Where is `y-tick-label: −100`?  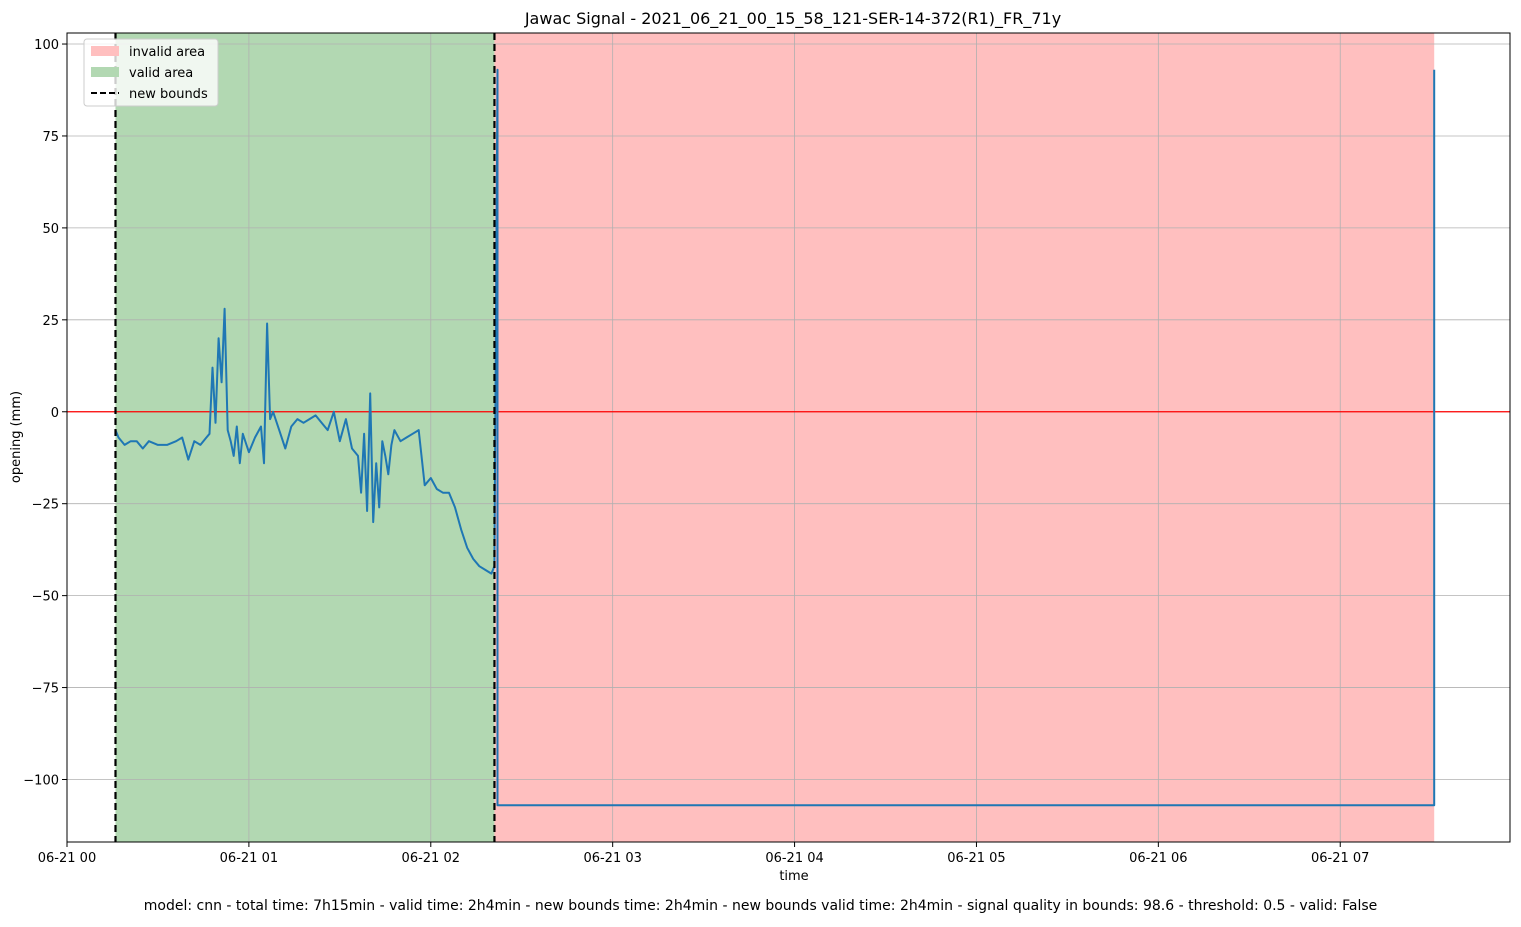 y-tick-label: −100 is located at coordinates (41, 780).